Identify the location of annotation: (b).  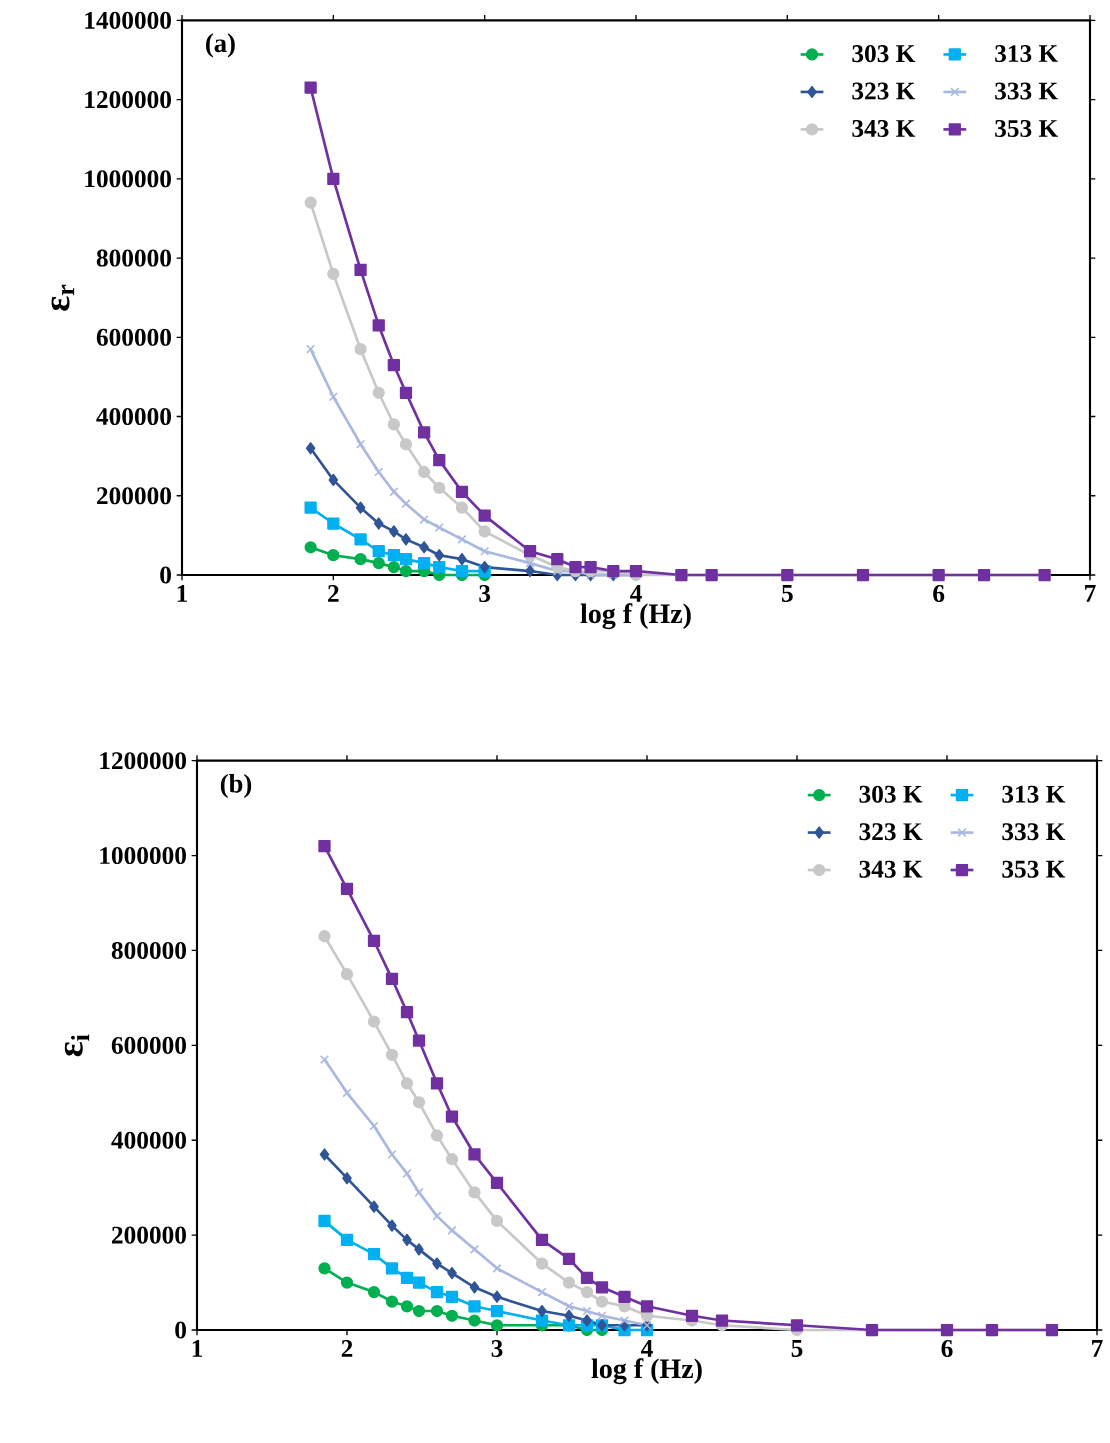
(236, 786).